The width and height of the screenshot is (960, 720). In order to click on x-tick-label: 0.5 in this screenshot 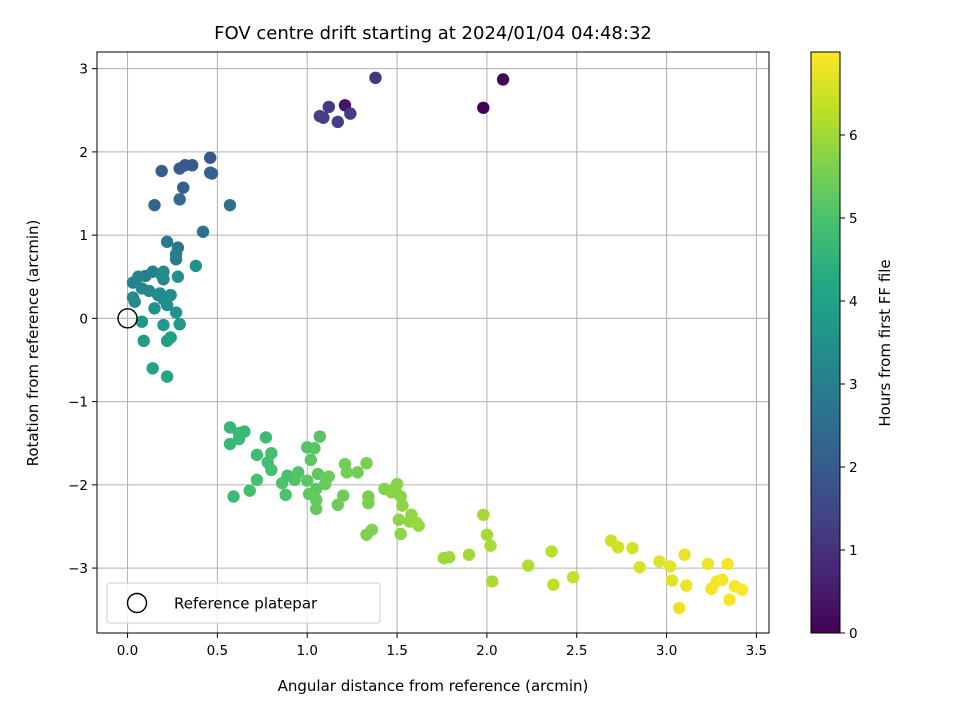, I will do `click(217, 651)`.